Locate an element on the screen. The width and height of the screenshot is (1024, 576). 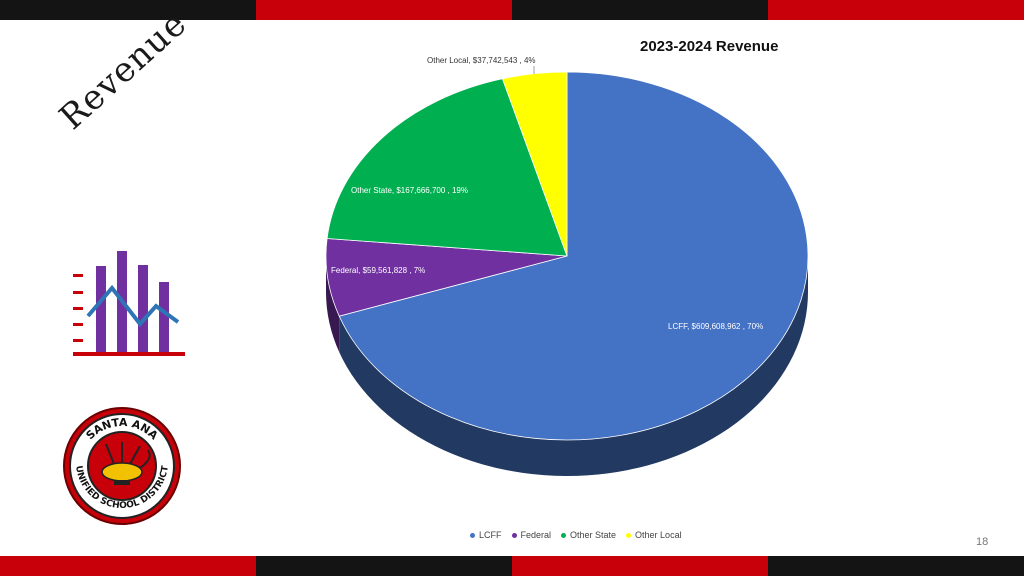
legend-item-federal: Federal is located at coordinates (531, 535).